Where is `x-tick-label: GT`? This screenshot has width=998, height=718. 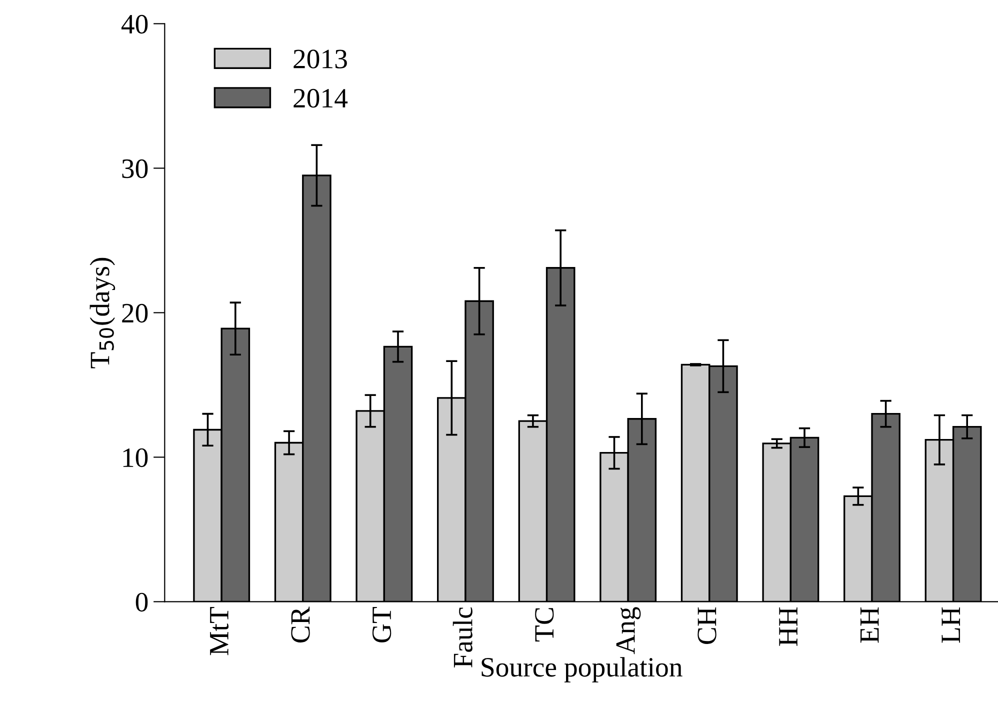 x-tick-label: GT is located at coordinates (382, 624).